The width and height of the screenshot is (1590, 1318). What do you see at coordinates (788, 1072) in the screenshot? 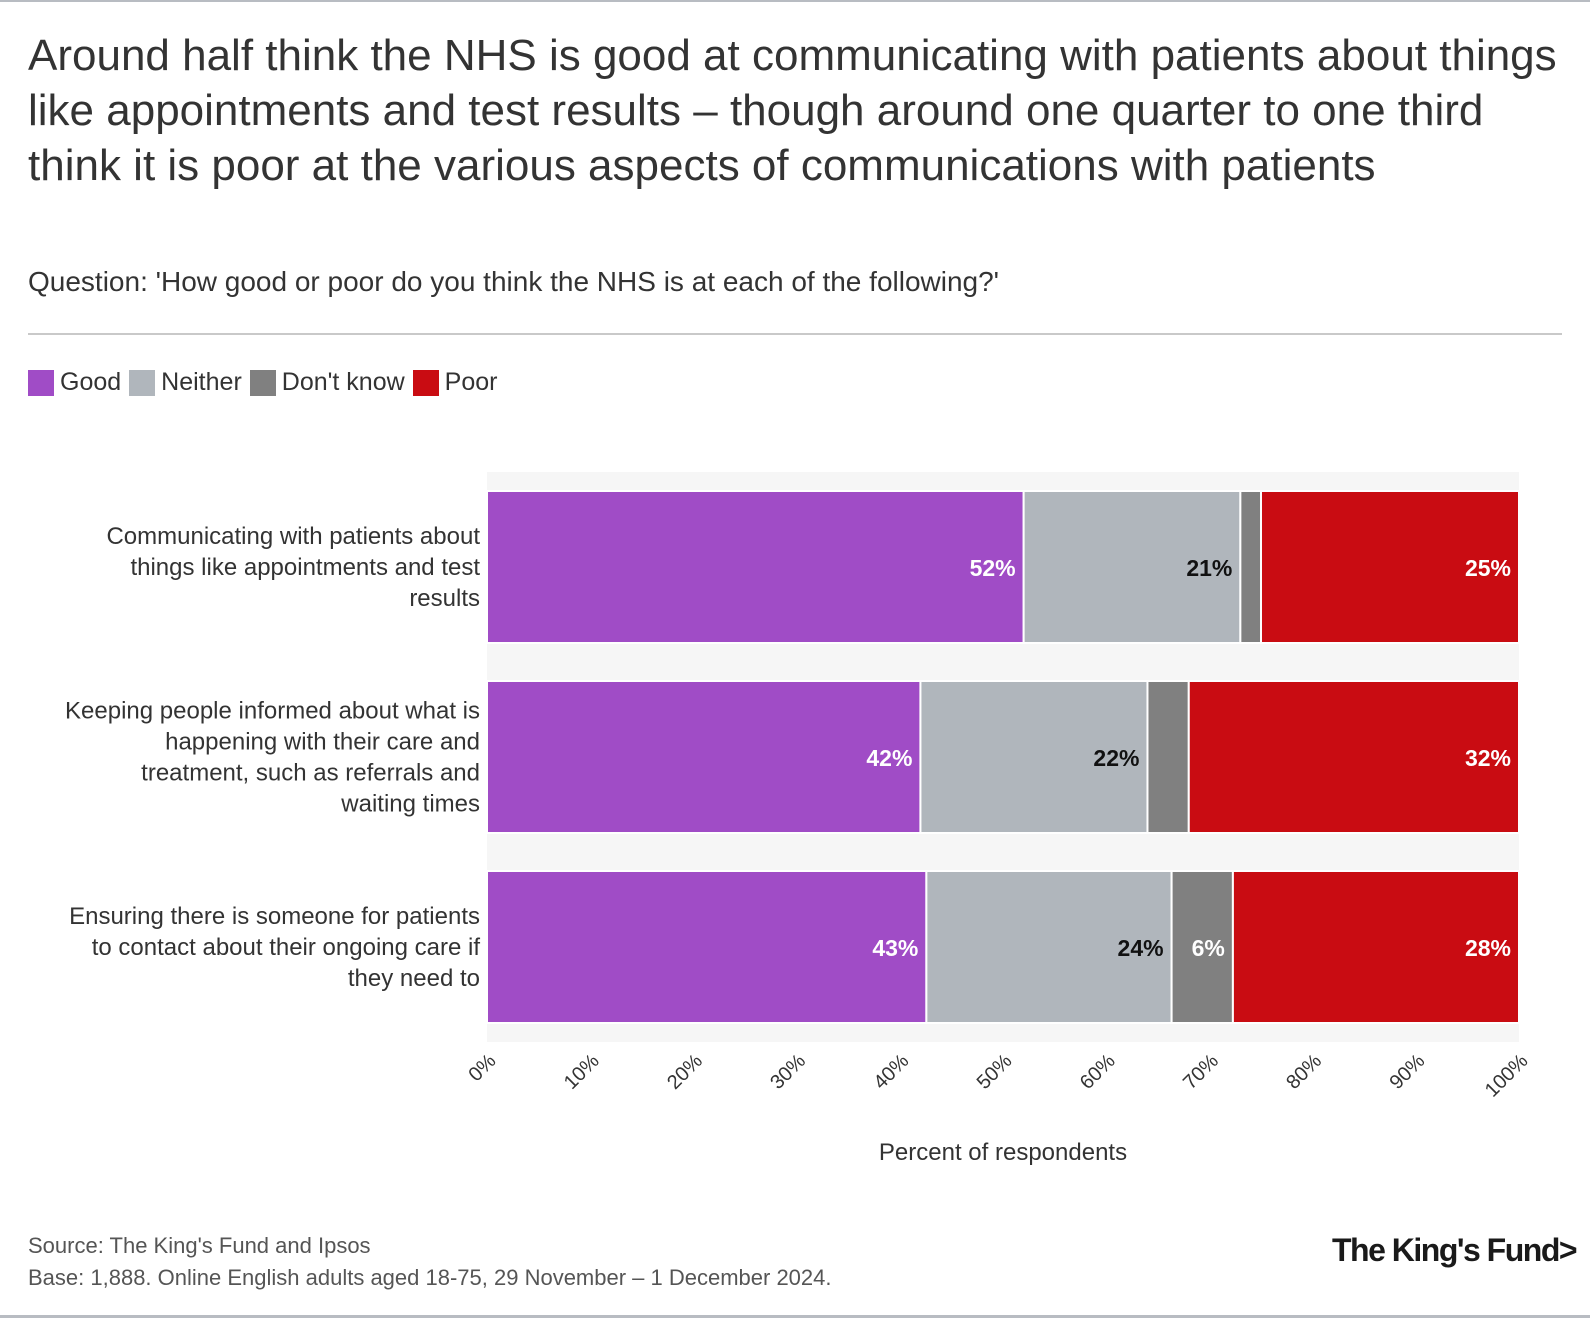
I see `x-tick-label: 30%` at bounding box center [788, 1072].